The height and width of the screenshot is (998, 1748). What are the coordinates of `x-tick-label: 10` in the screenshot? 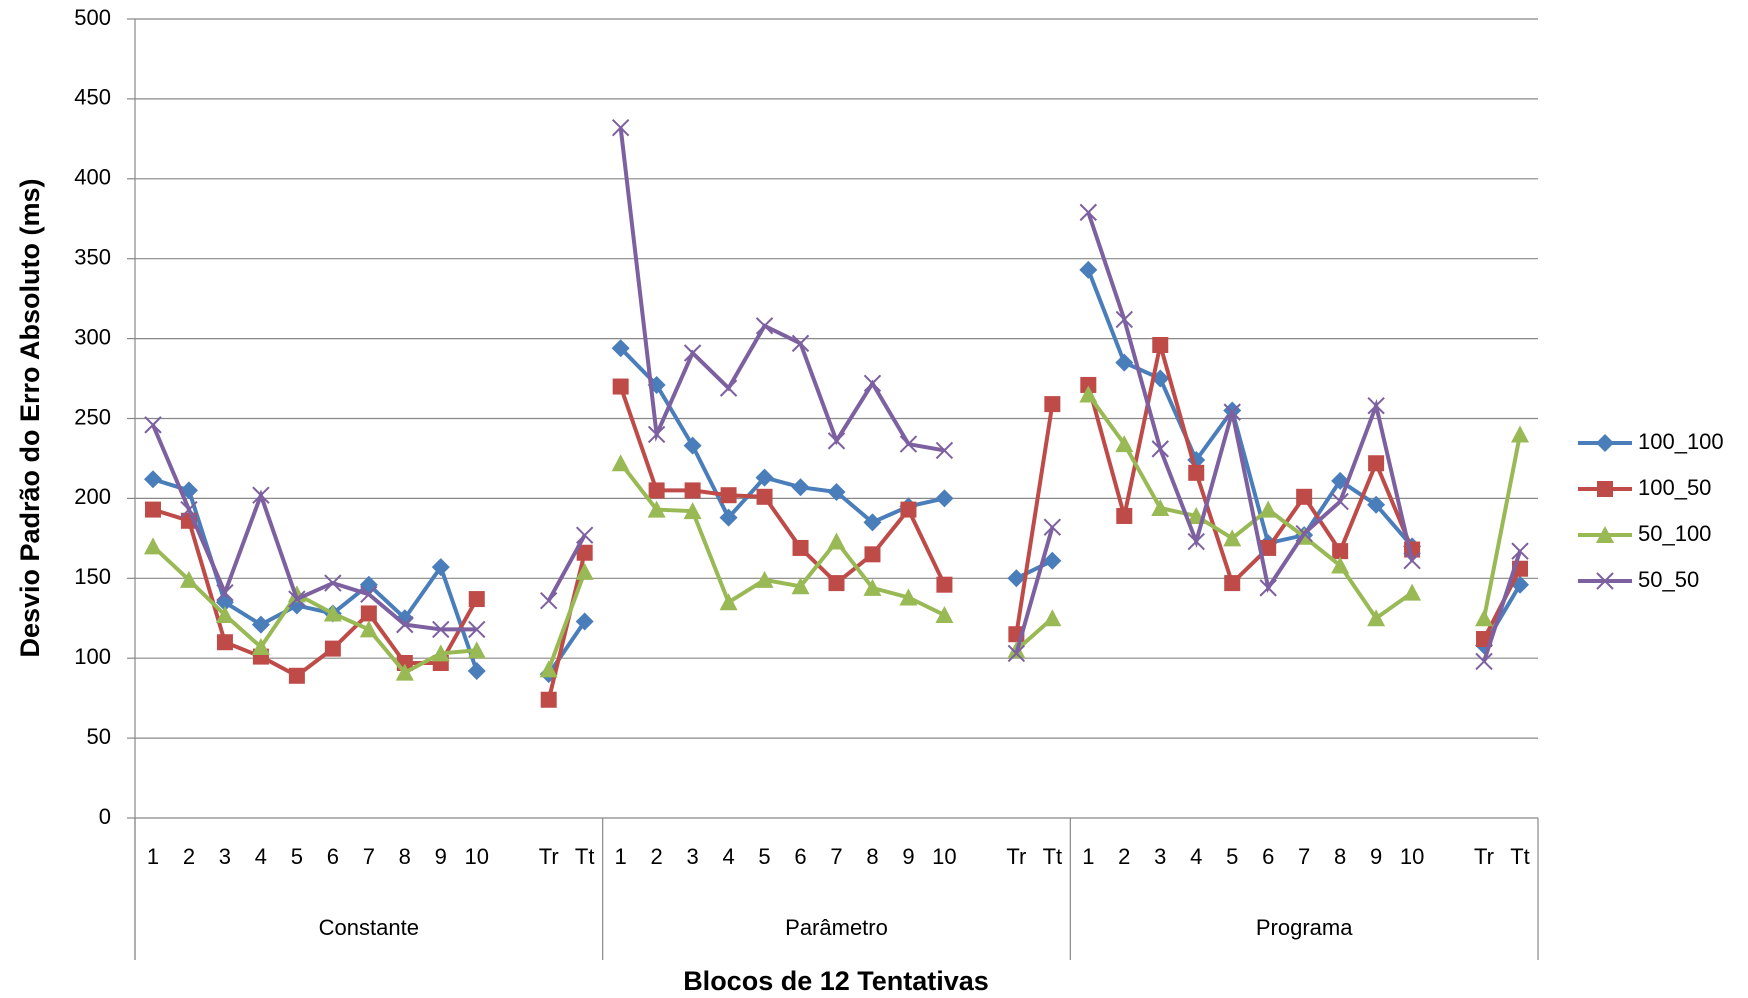 It's located at (477, 856).